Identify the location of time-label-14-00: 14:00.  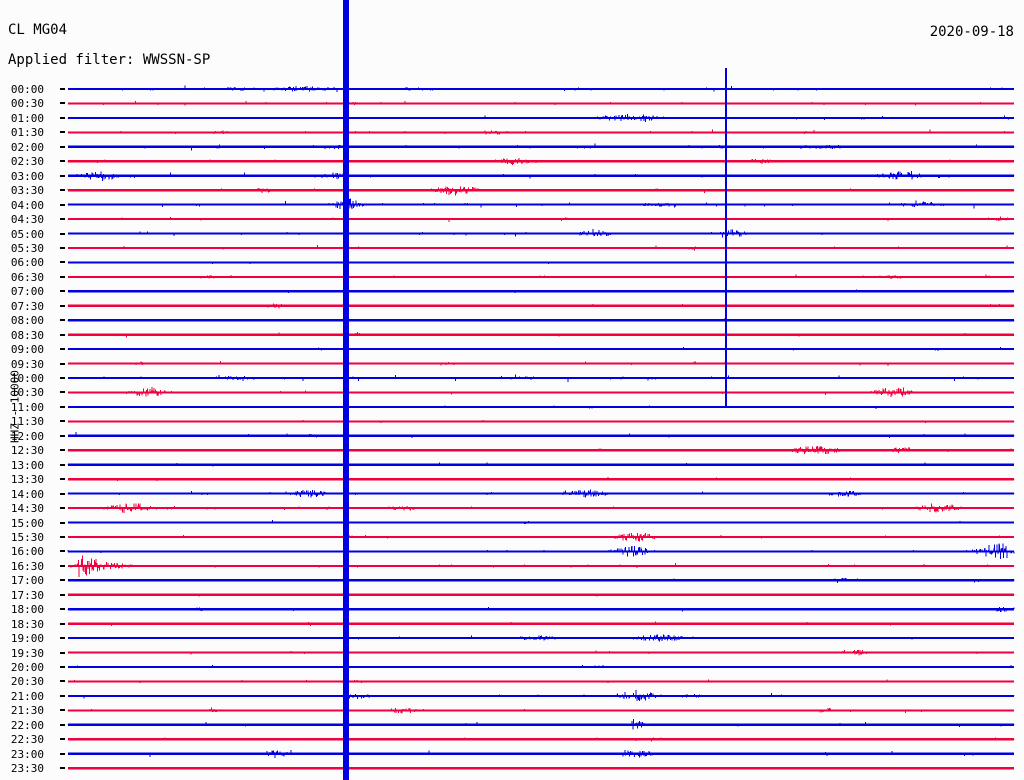
(27, 494).